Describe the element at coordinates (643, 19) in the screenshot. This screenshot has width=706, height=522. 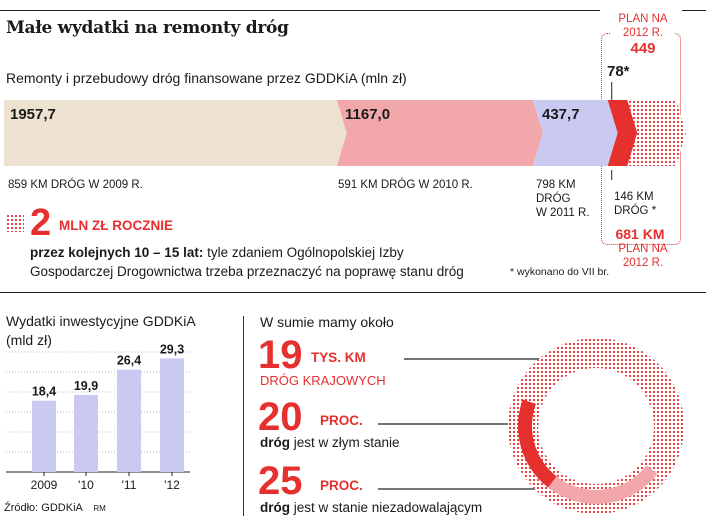
I see `plan-top-label-line1: PLAN NA` at that location.